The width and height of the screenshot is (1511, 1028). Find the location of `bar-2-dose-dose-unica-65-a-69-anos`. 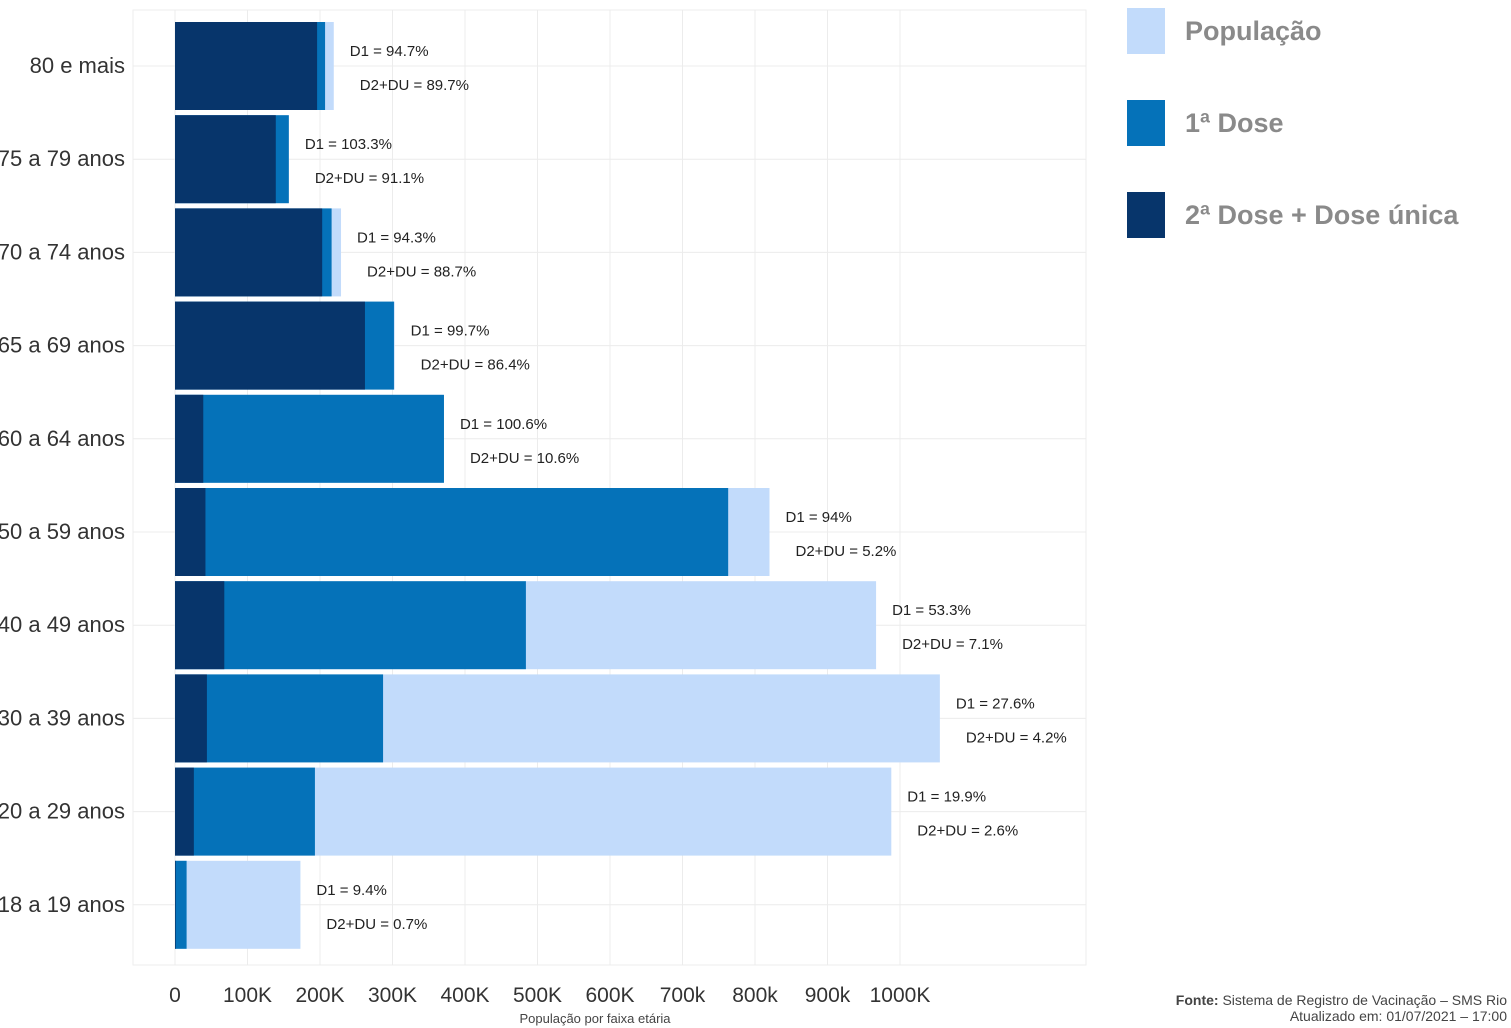

bar-2-dose-dose-unica-65-a-69-anos is located at coordinates (270, 345).